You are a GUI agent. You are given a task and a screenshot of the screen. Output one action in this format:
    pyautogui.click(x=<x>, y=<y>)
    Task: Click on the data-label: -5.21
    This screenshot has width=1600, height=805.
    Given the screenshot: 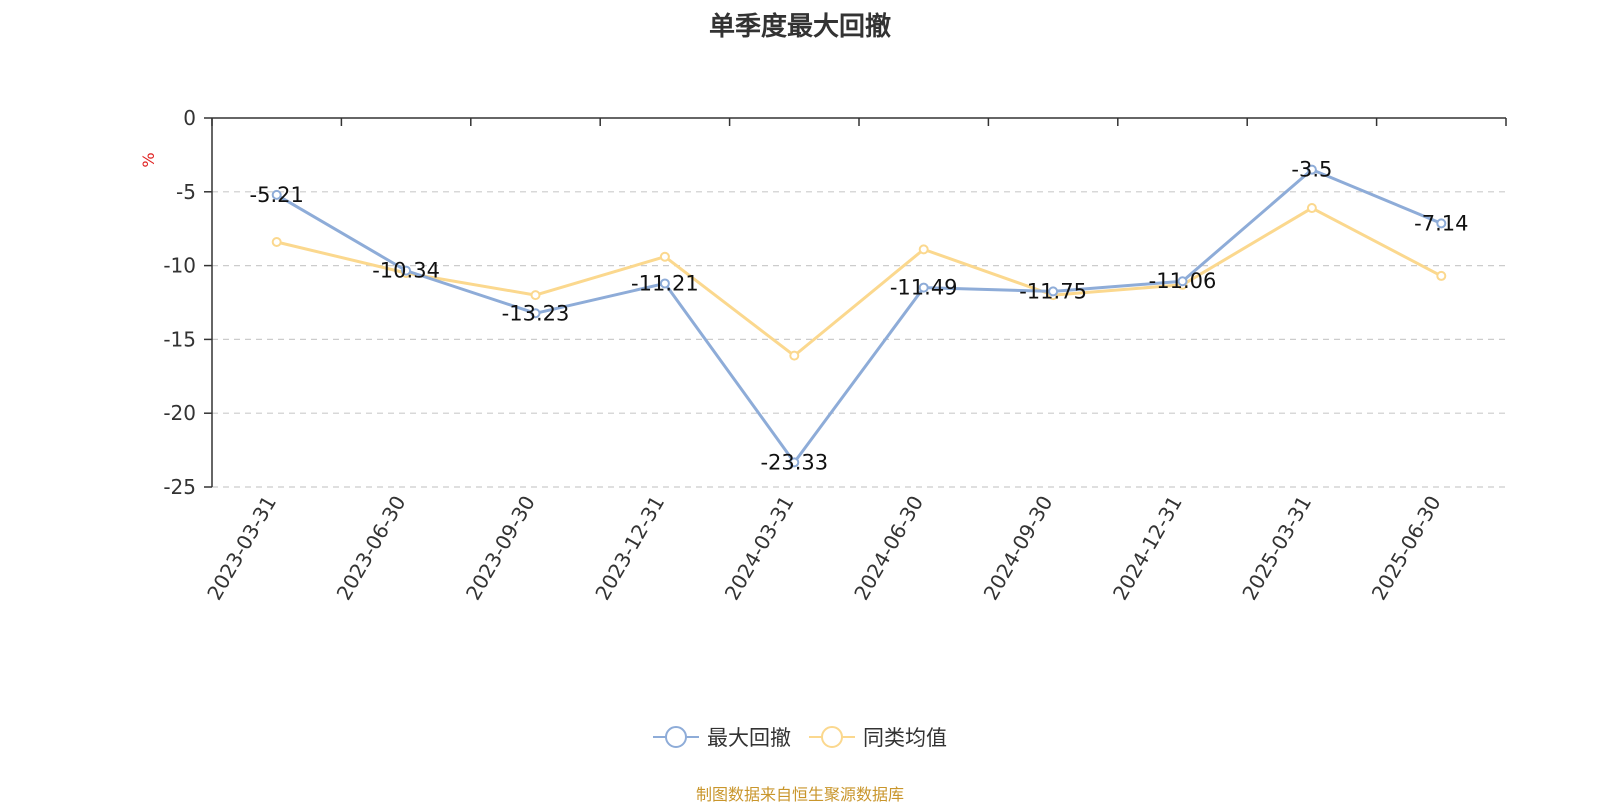 What is the action you would take?
    pyautogui.click(x=277, y=195)
    